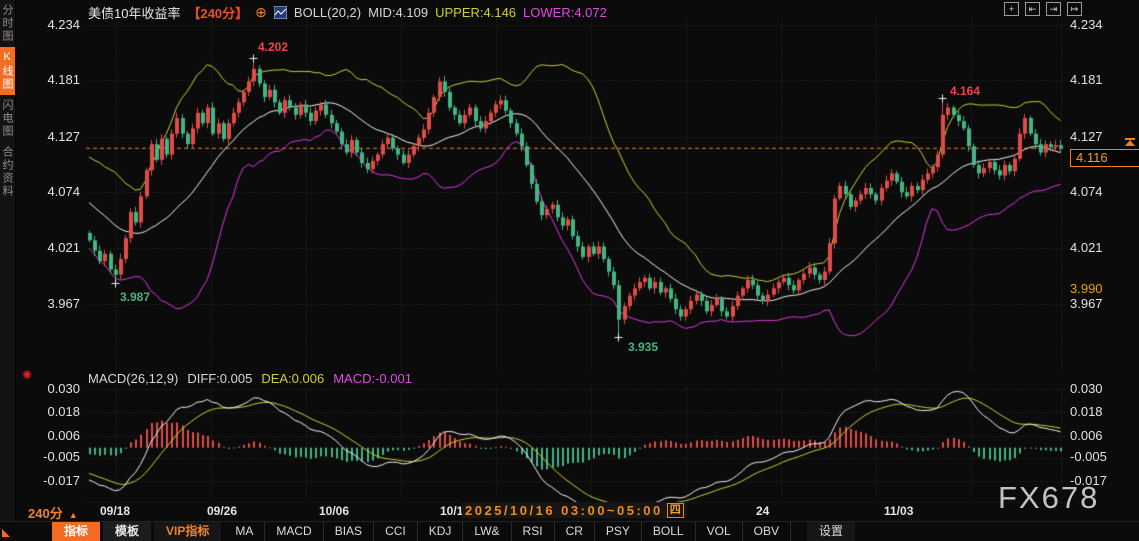 Image resolution: width=1139 pixels, height=541 pixels. Describe the element at coordinates (1074, 9) in the screenshot. I see `shift-right-icon: ↦` at that location.